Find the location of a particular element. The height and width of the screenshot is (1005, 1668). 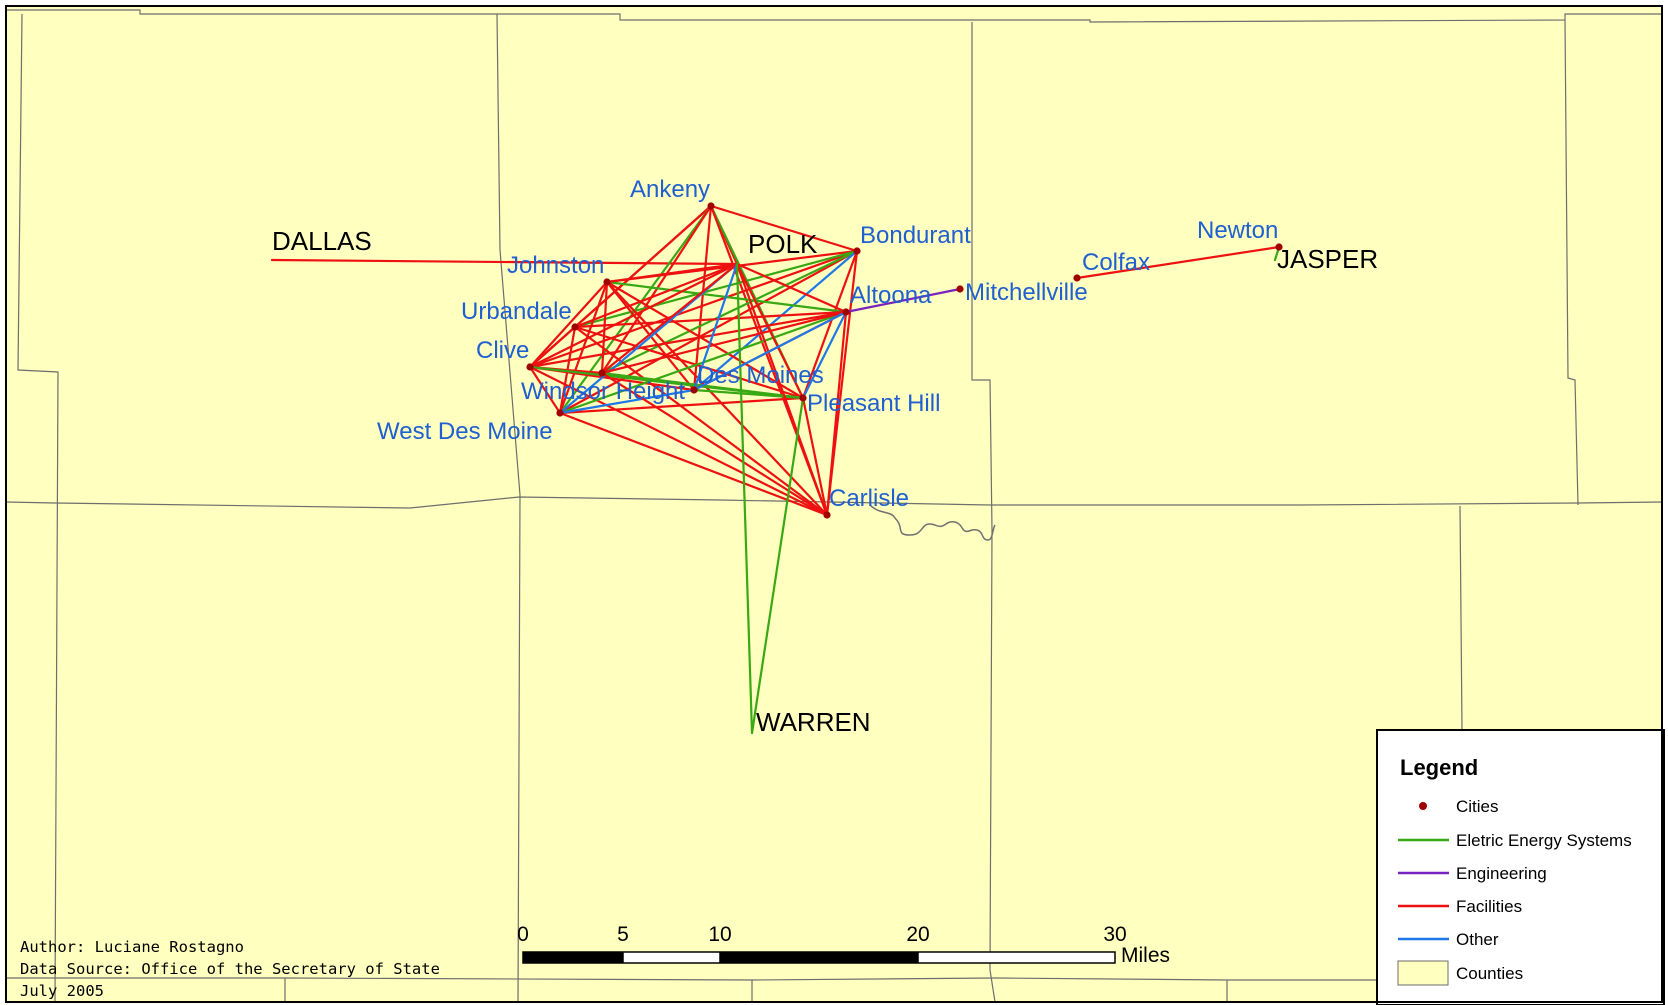

county-label-warren: WARREN is located at coordinates (813, 722).